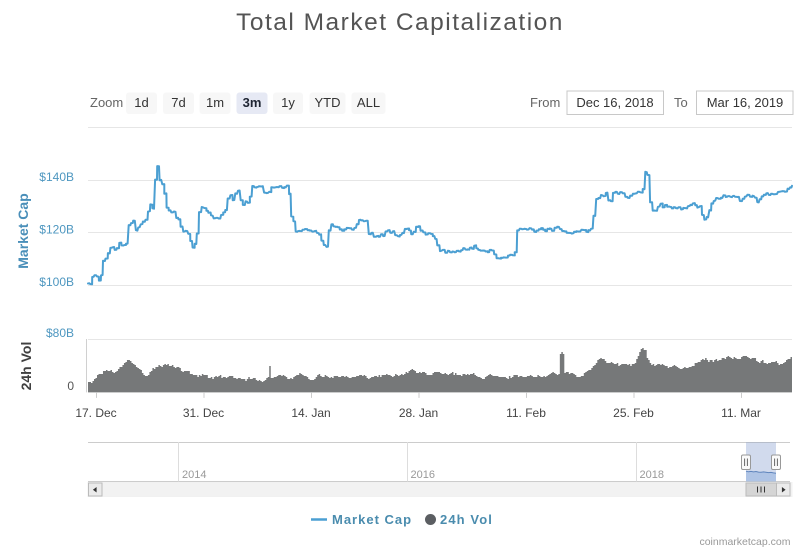 The image size is (800, 555). Describe the element at coordinates (744, 542) in the screenshot. I see `svg-text: coinmarketcap.com` at that location.